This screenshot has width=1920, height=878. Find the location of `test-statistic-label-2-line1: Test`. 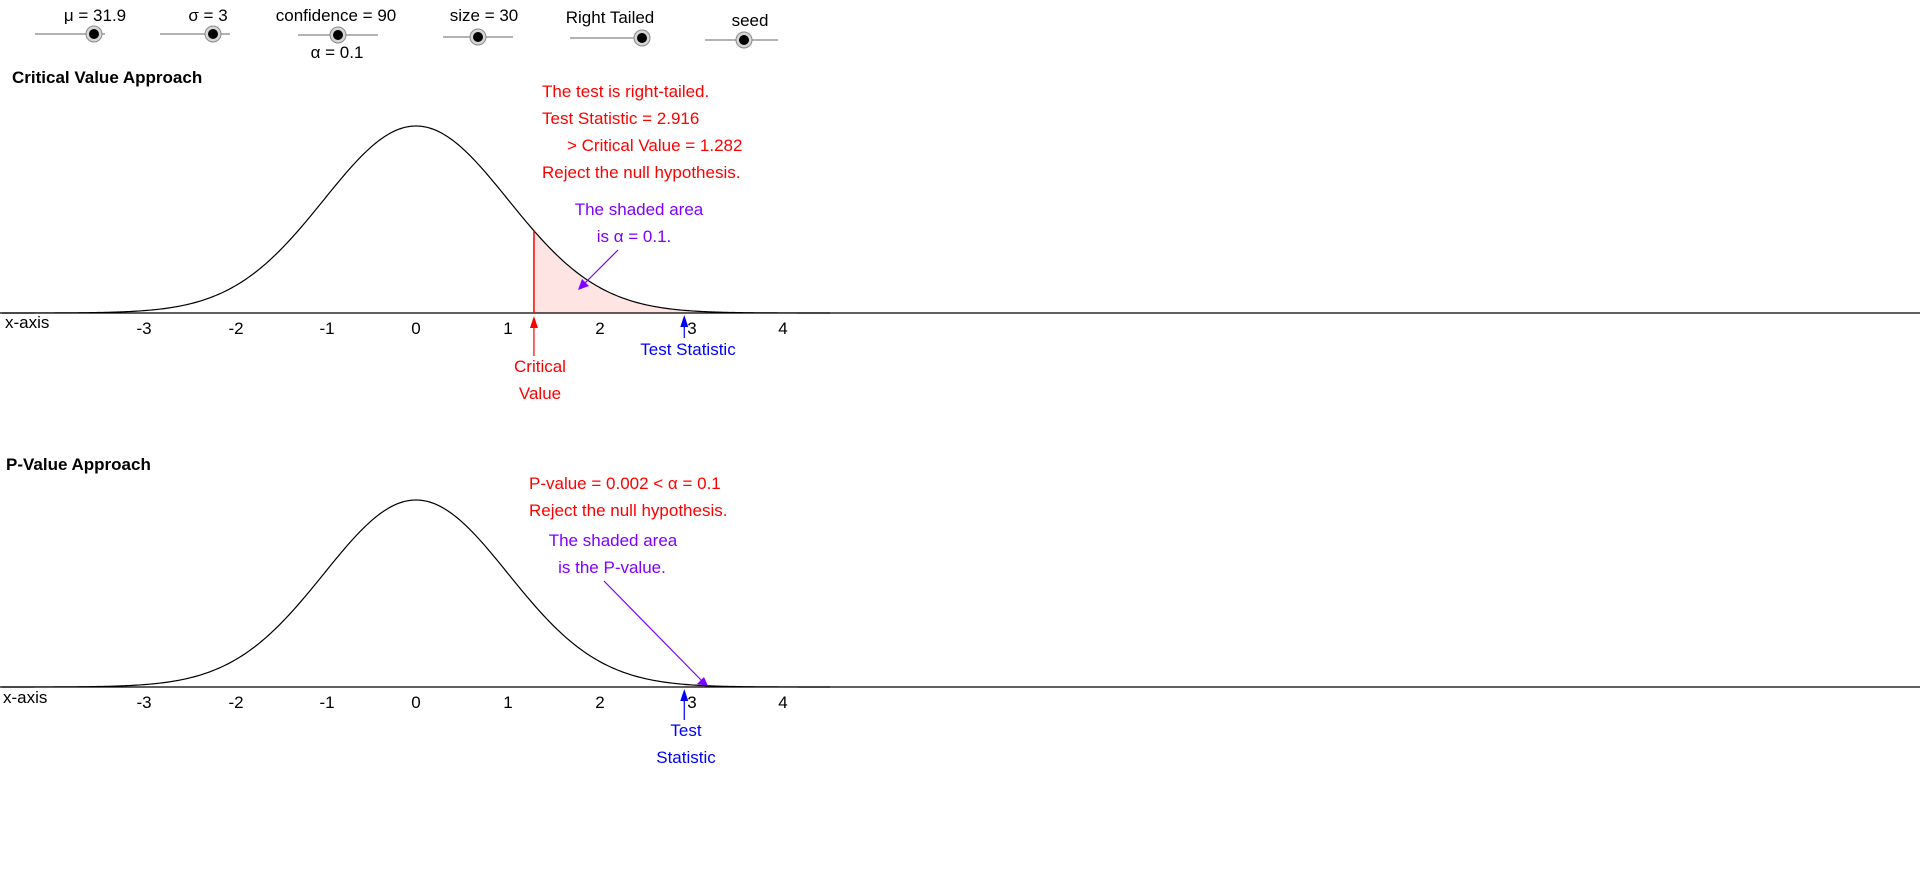

test-statistic-label-2-line1: Test is located at coordinates (685, 730).